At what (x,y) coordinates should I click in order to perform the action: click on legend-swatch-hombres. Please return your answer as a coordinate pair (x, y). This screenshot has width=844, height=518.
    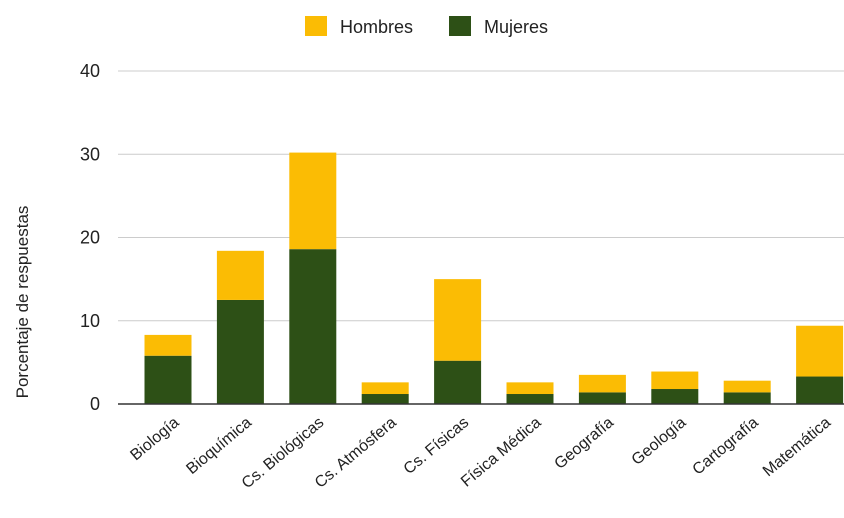
    Looking at the image, I should click on (316, 26).